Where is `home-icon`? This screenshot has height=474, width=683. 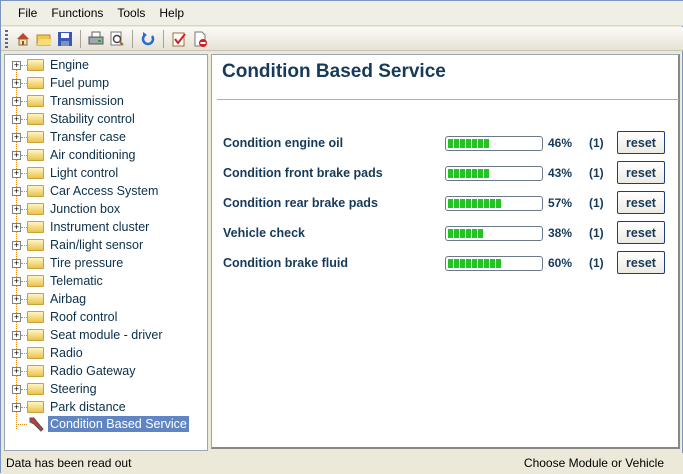
home-icon is located at coordinates (23, 39).